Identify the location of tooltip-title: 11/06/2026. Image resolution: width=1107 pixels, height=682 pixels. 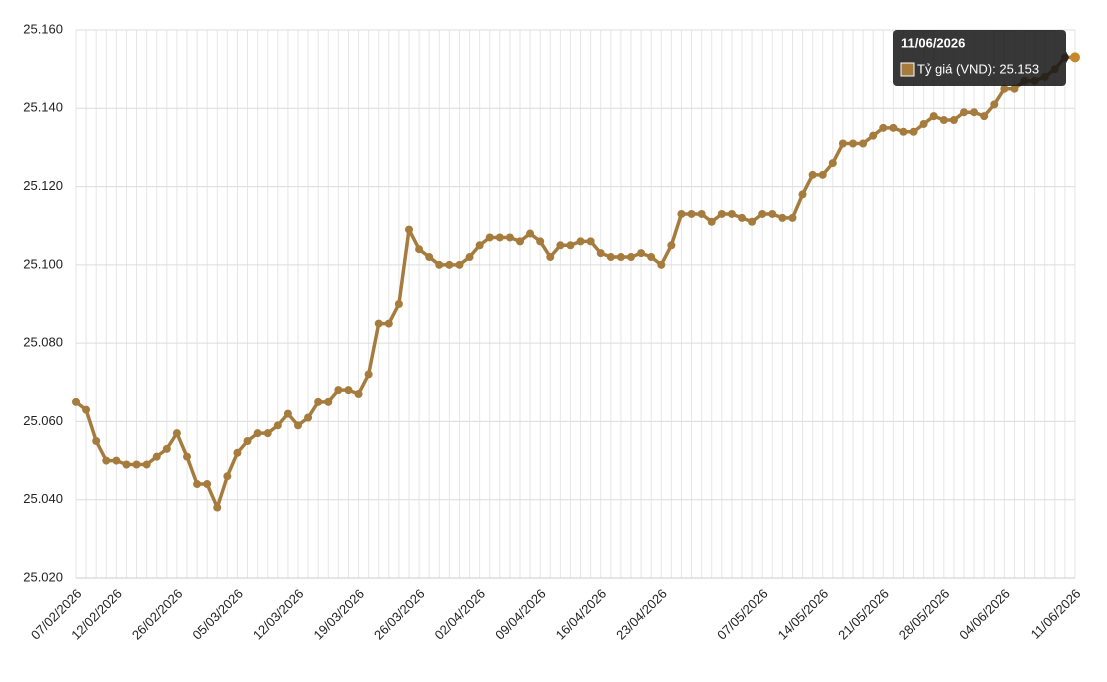
(933, 42).